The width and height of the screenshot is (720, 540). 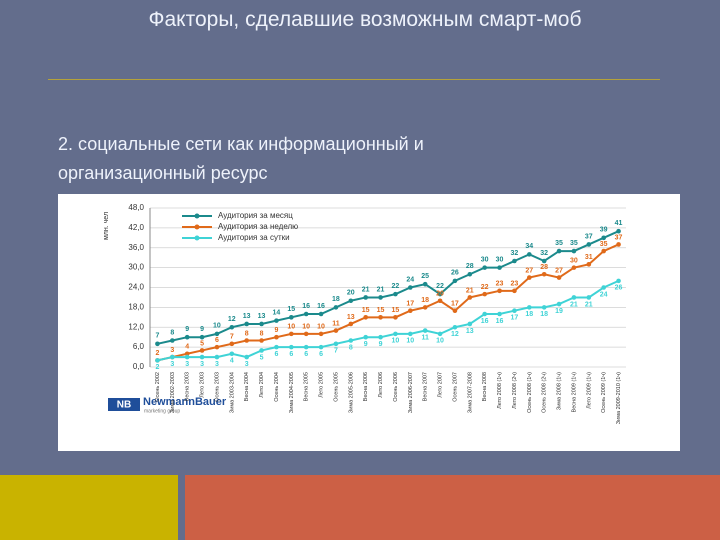 What do you see at coordinates (619, 223) in the screenshot?
I see `data-label: 41` at bounding box center [619, 223].